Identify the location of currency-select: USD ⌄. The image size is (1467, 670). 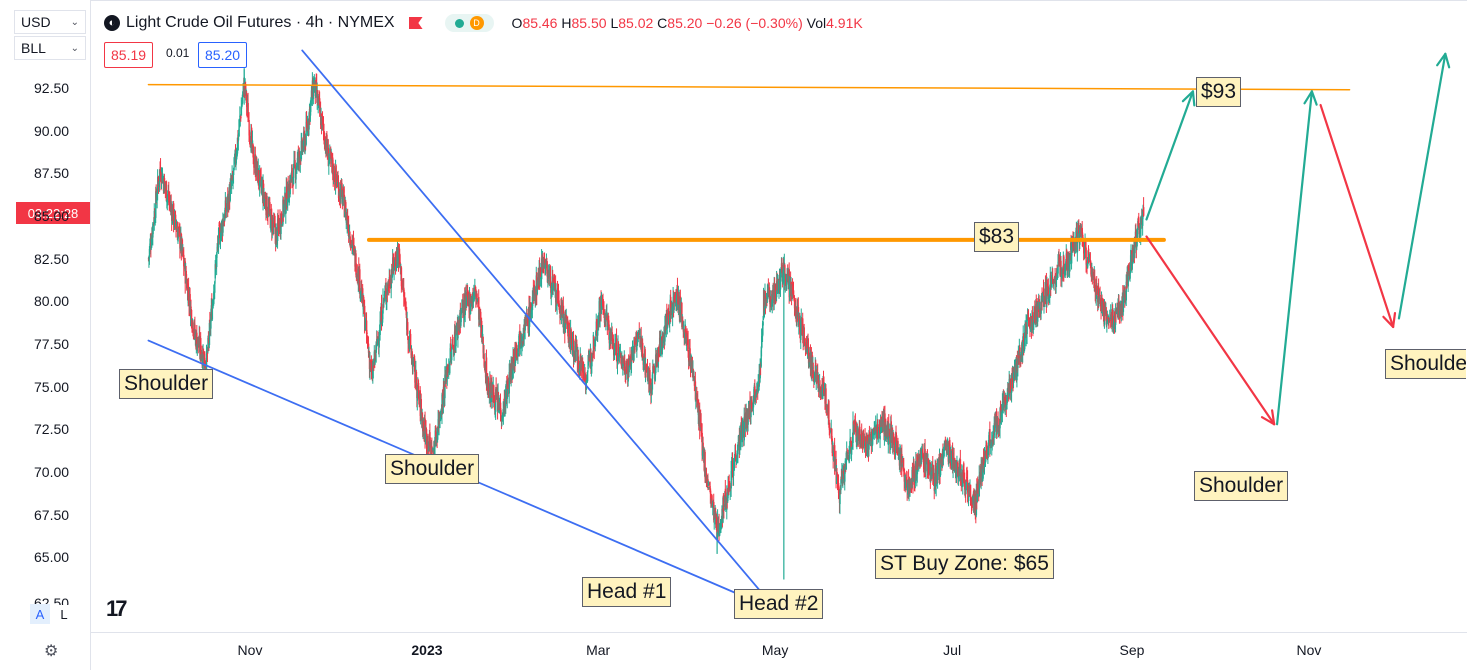
(50, 22).